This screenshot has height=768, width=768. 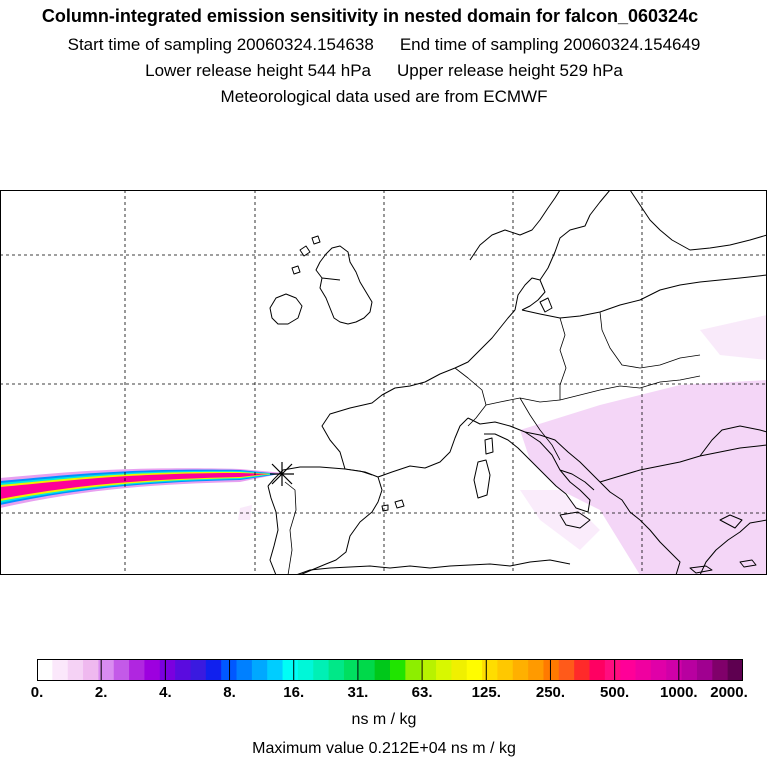 I want to click on lower-release-label: Lower release height 544 hPa, so click(x=258, y=70).